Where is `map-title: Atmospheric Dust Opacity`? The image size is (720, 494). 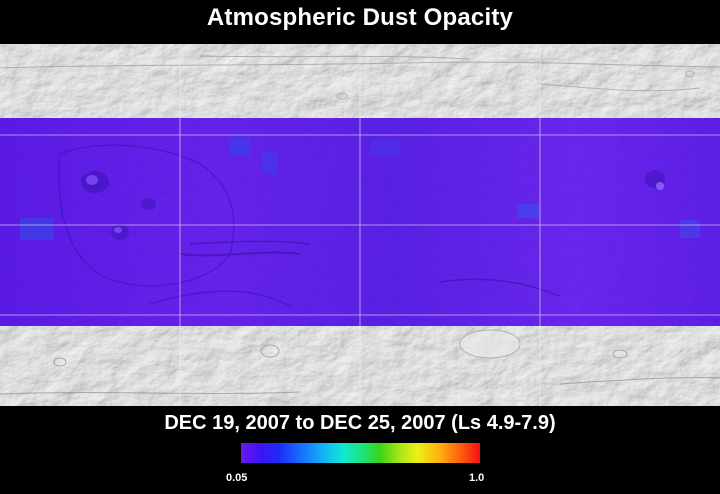
map-title: Atmospheric Dust Opacity is located at coordinates (360, 17).